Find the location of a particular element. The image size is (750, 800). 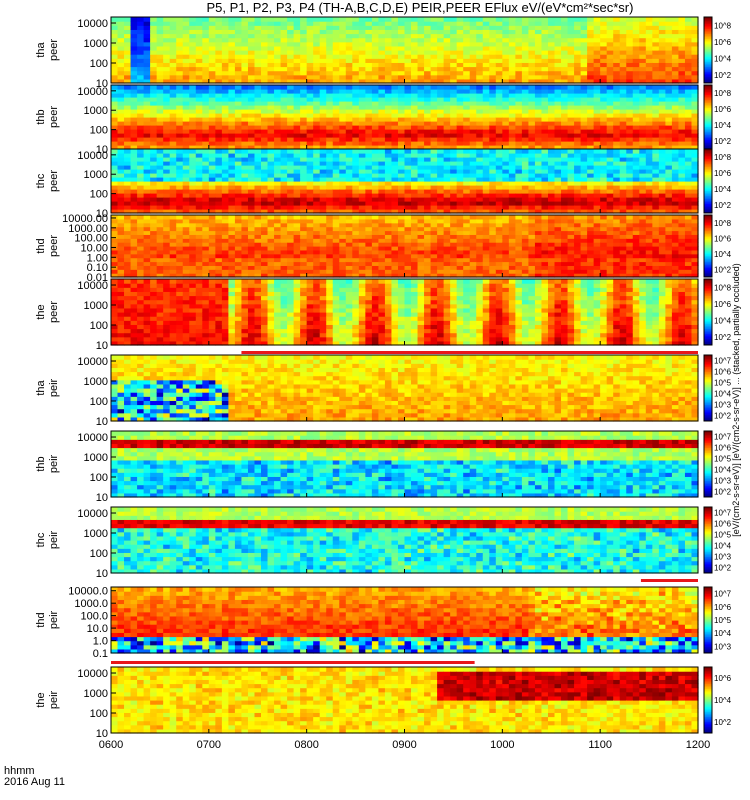

y-tick-label: 10 is located at coordinates (102, 84).